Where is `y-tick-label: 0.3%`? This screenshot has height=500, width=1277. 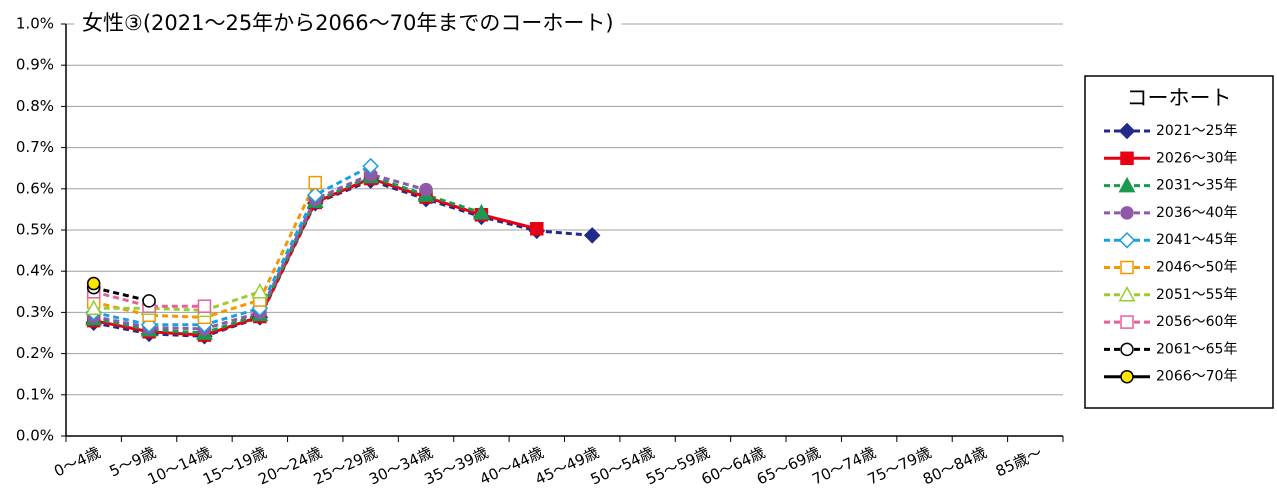
y-tick-label: 0.3% is located at coordinates (35, 312).